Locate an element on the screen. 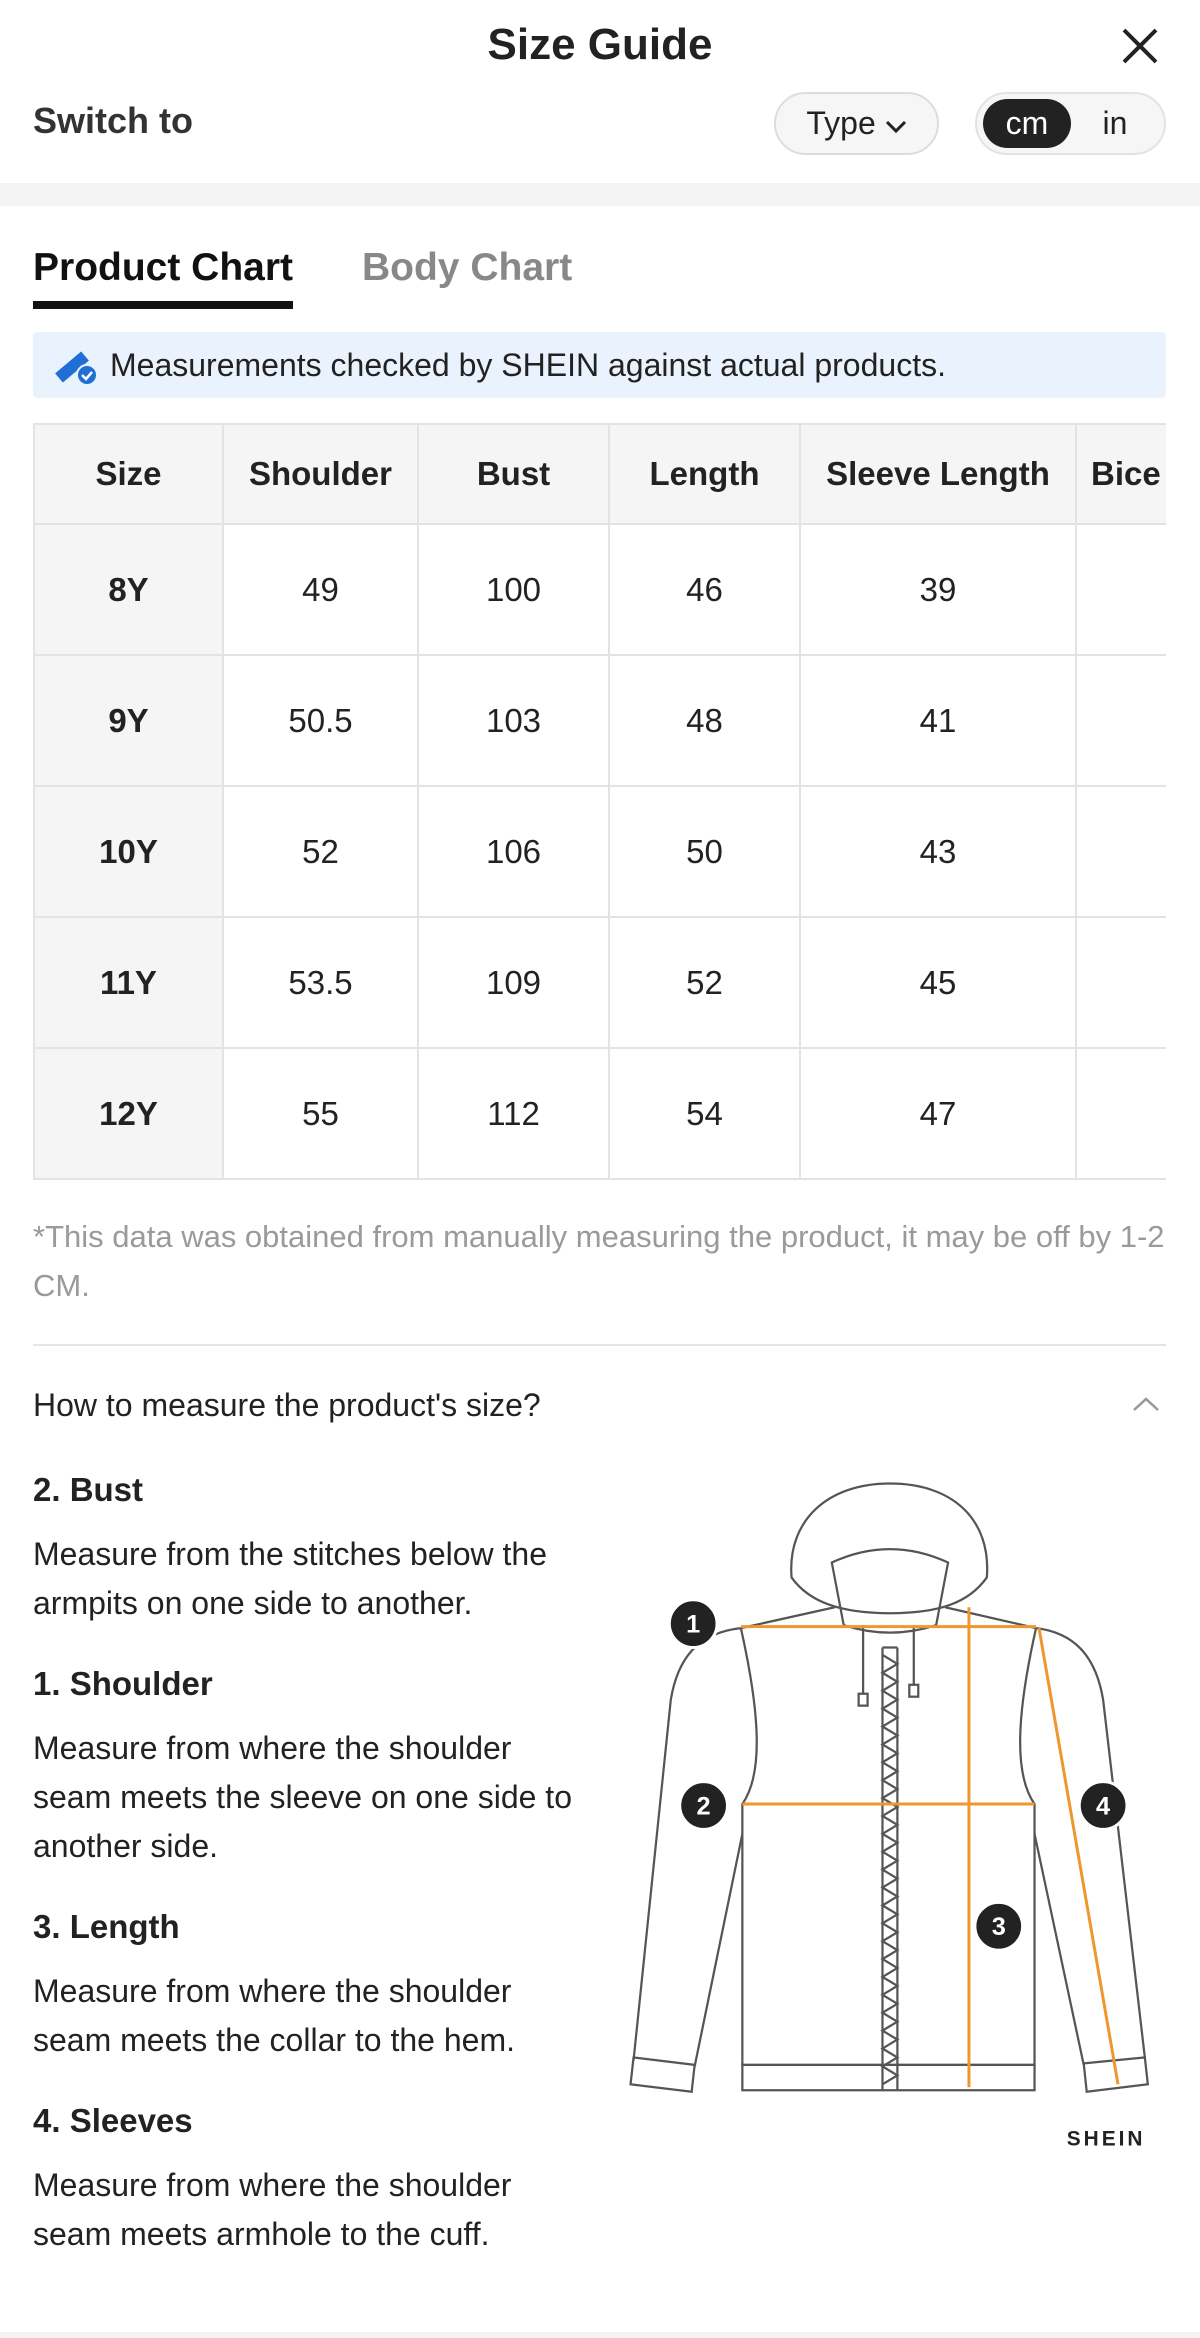 This screenshot has height=2338, width=1200. page-title: Size Guide is located at coordinates (600, 44).